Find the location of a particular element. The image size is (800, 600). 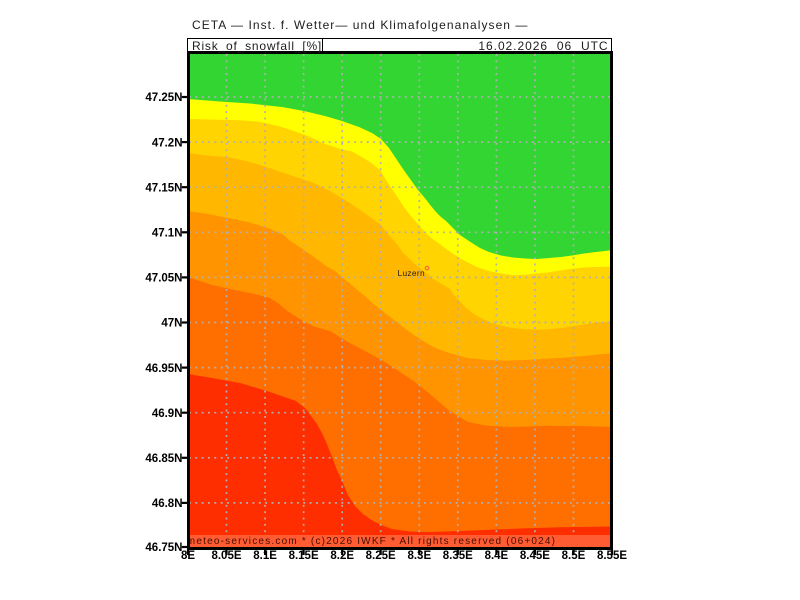

svg-text: 46.75N is located at coordinates (163, 548).